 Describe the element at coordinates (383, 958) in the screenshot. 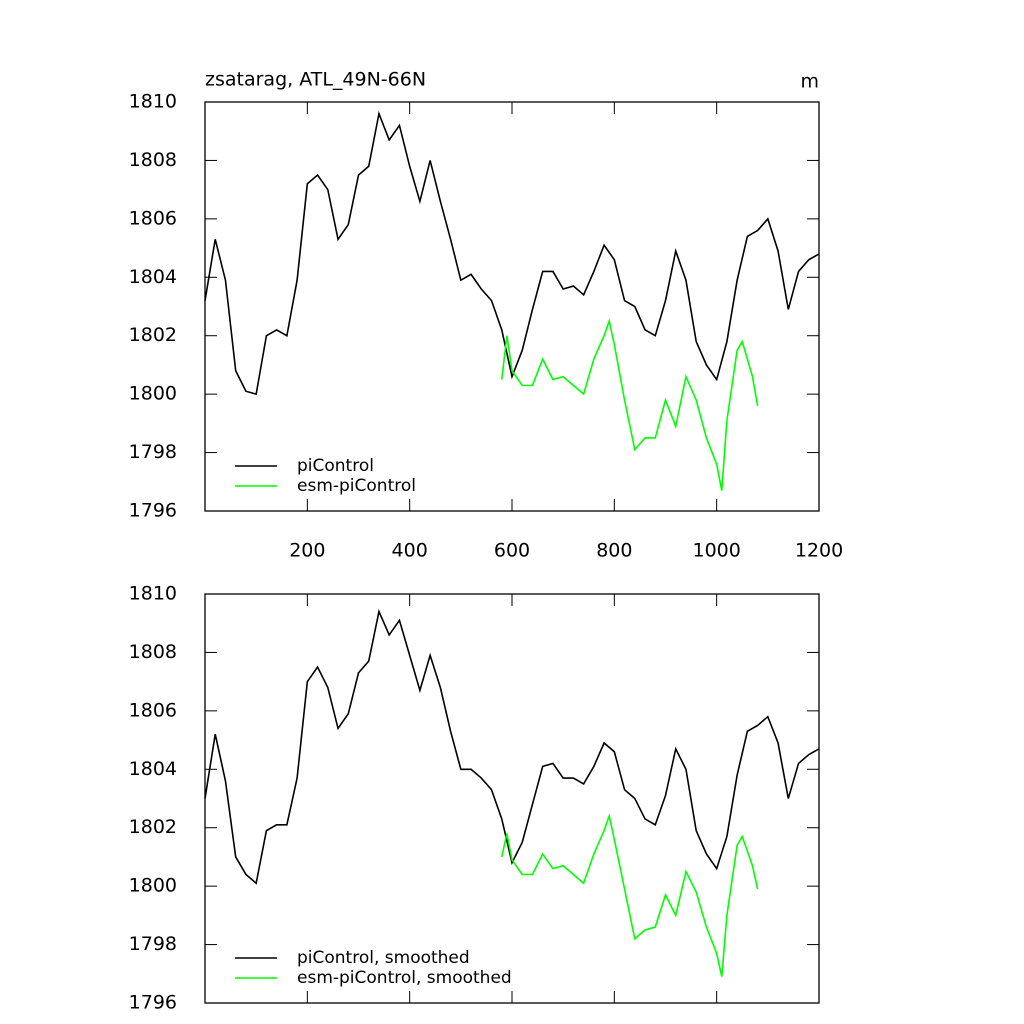

I see `legend-label: piControl, smoothed` at that location.